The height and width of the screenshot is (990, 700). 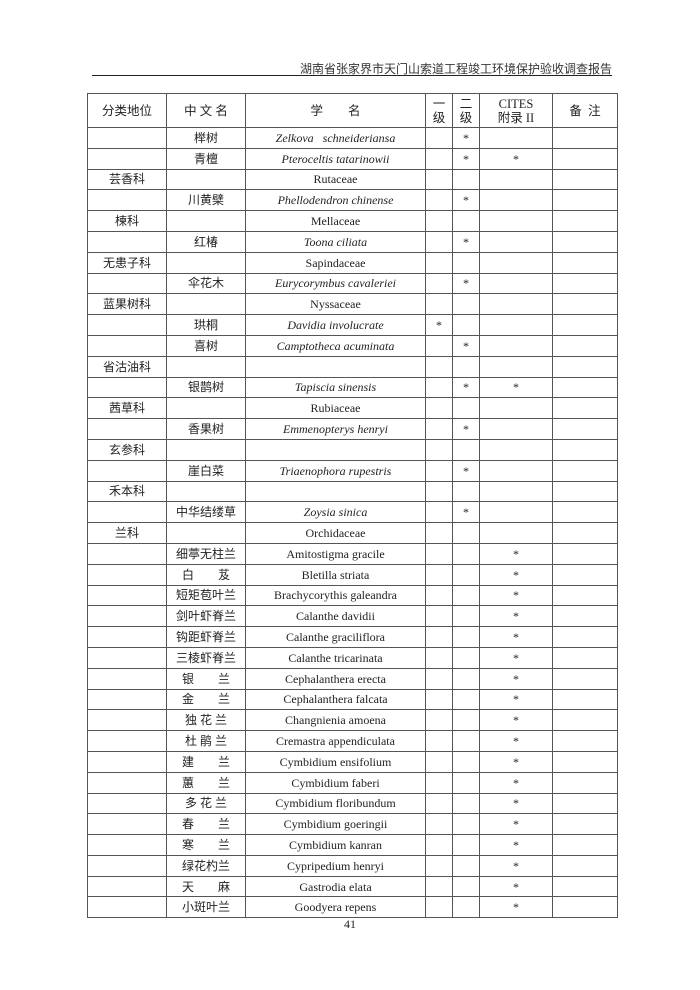 I want to click on cell-chinese-name: 天 麻, so click(x=206, y=886).